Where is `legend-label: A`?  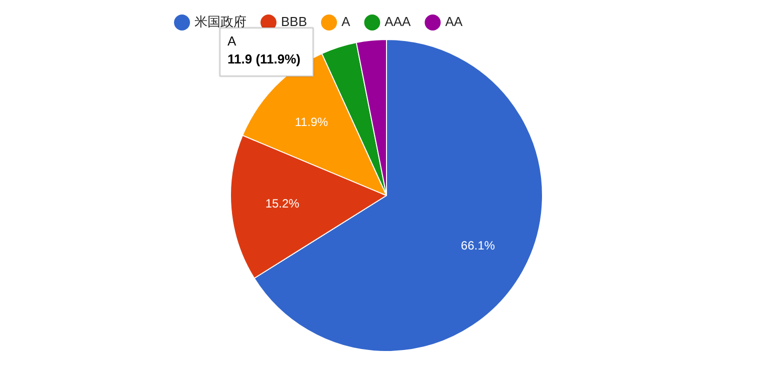 legend-label: A is located at coordinates (346, 22).